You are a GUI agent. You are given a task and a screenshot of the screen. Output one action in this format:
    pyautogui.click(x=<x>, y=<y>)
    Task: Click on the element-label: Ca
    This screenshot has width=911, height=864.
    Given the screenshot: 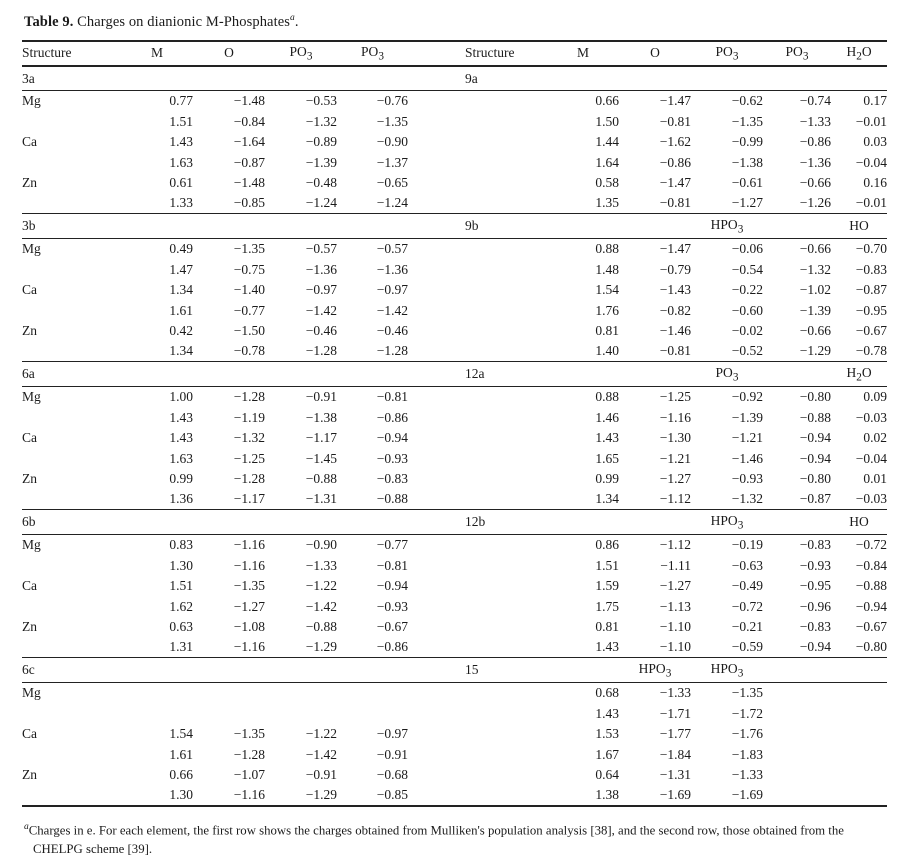 What is the action you would take?
    pyautogui.click(x=29, y=290)
    